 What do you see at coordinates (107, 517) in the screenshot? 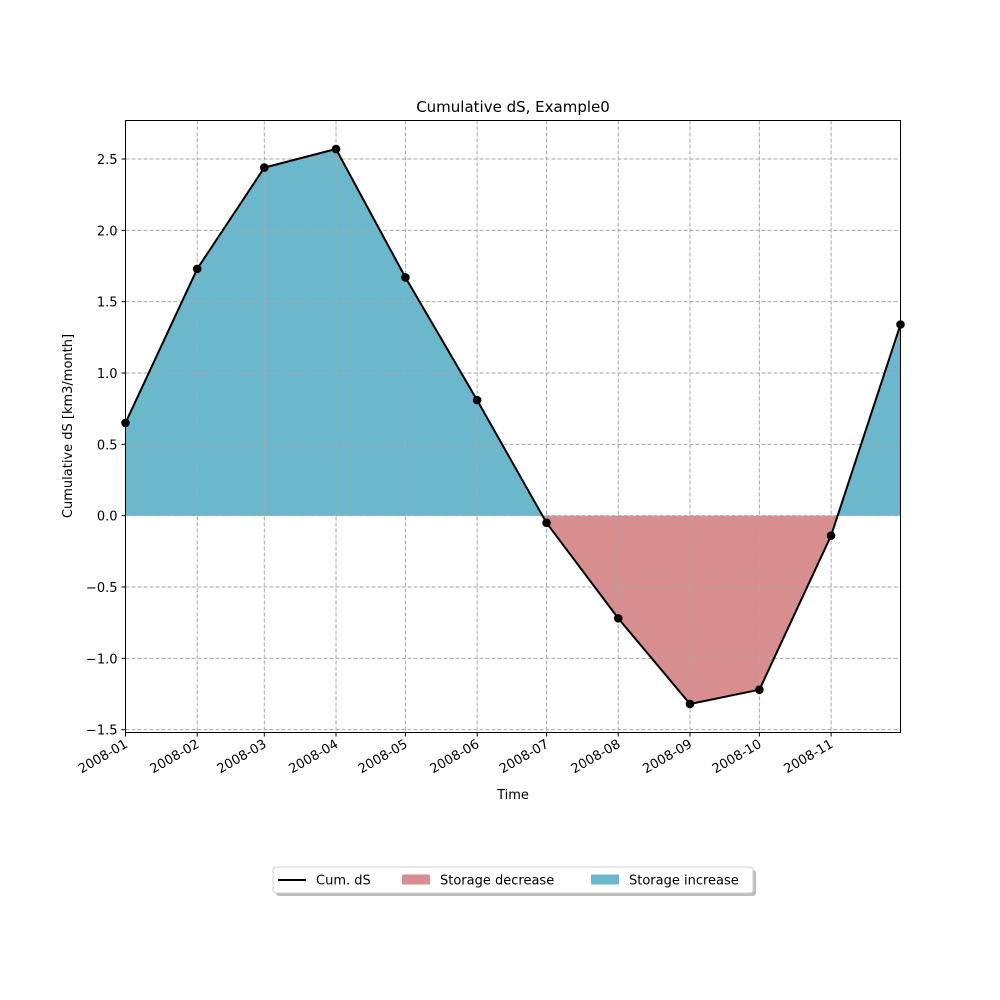
I see `y-tick-label: 0.0` at bounding box center [107, 517].